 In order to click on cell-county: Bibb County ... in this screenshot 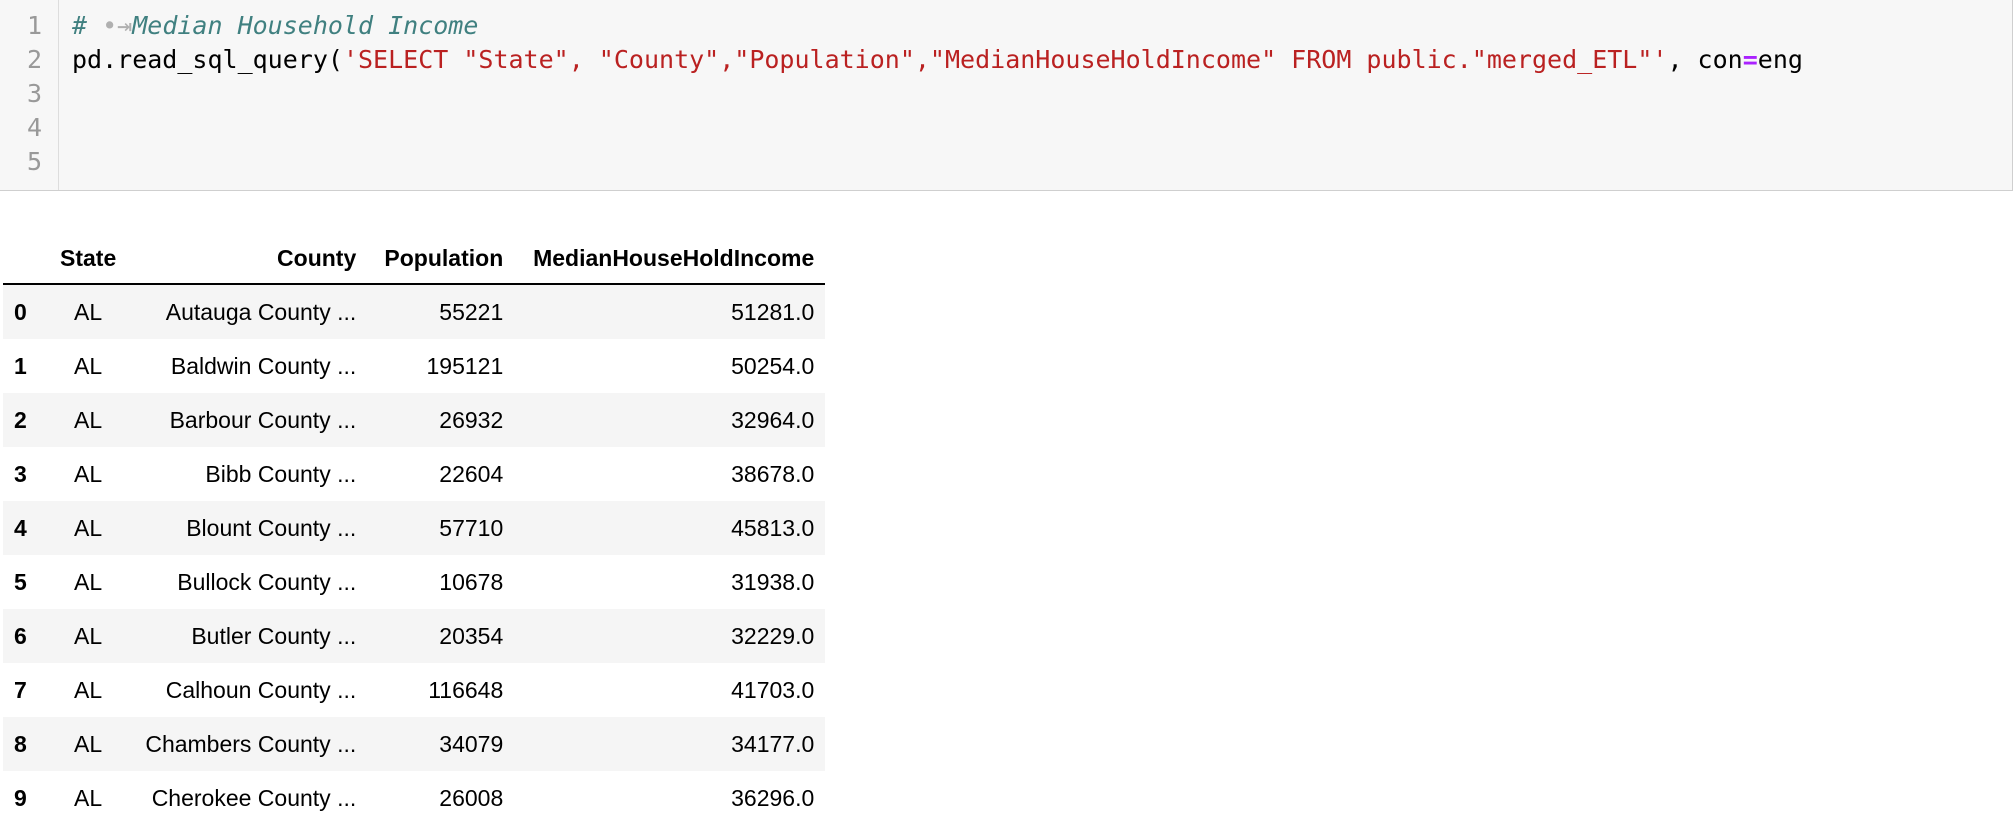, I will do `click(281, 473)`.